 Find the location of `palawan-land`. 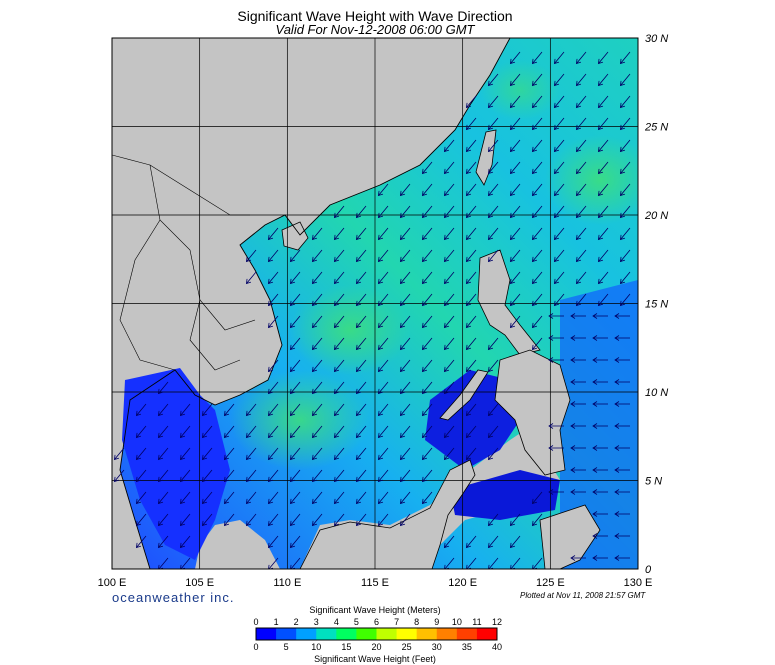

palawan-land is located at coordinates (464, 395).